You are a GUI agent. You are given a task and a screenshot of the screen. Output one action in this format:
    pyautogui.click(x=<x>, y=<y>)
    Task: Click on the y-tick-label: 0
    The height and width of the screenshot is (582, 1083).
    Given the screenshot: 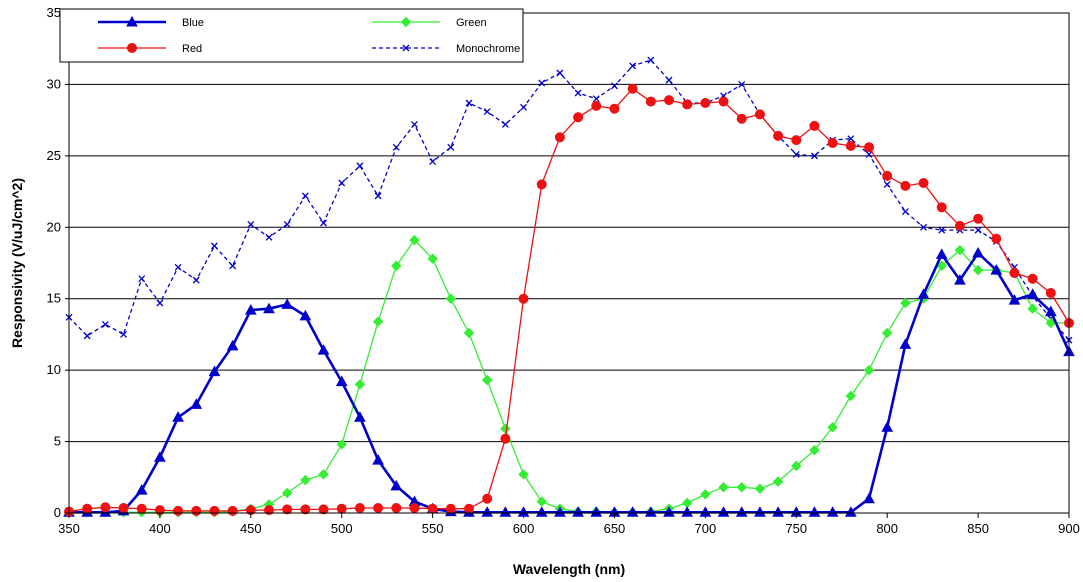 What is the action you would take?
    pyautogui.click(x=57, y=512)
    